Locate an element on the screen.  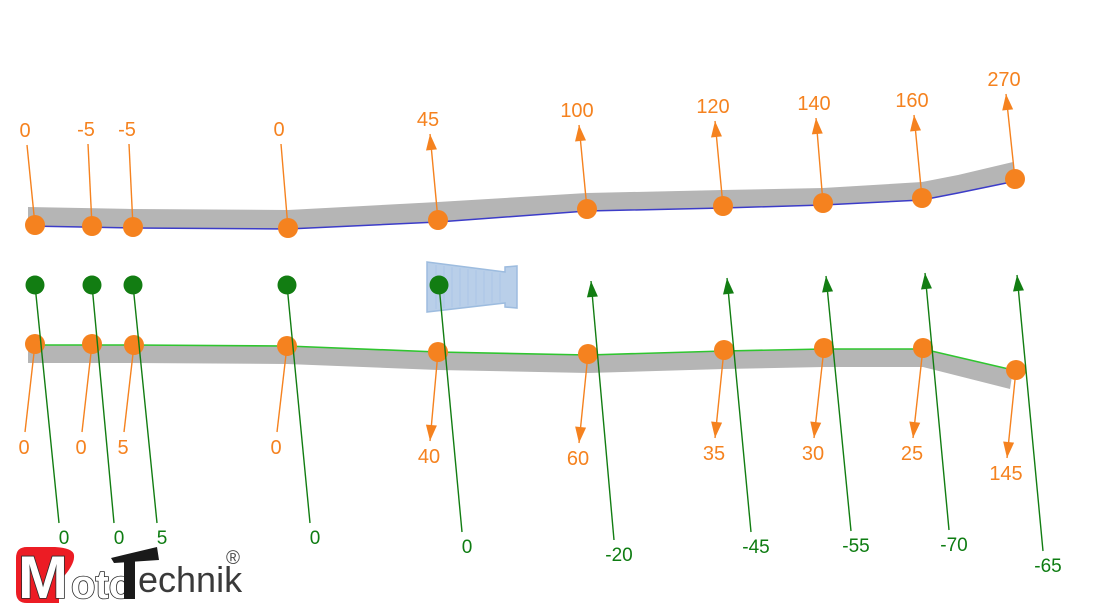
lower-orange-label: 145 is located at coordinates (1005, 474).